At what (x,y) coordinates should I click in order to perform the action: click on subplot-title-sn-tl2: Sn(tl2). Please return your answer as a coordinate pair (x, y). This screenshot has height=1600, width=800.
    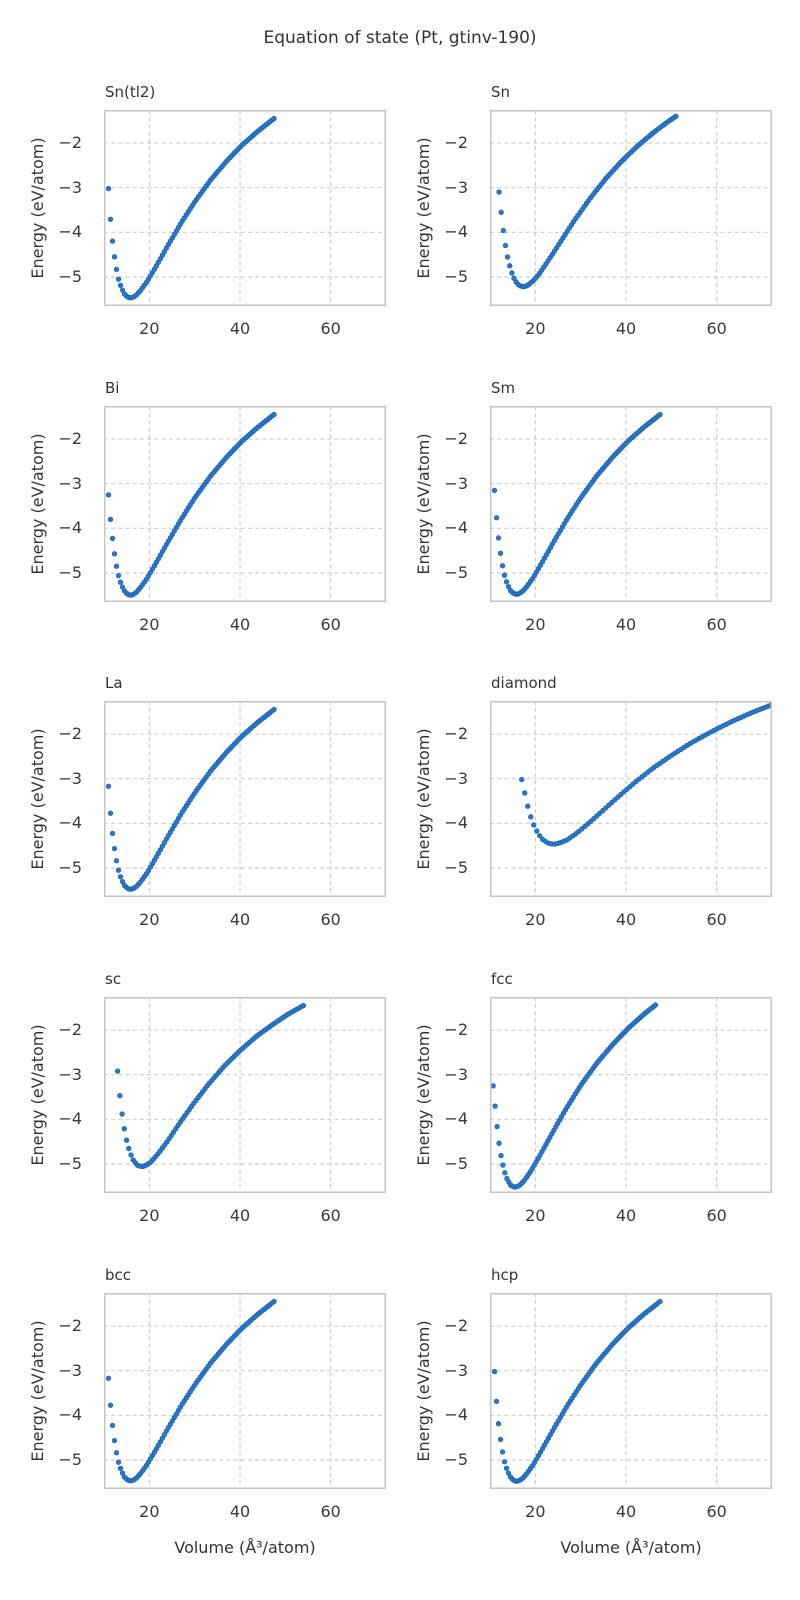
    Looking at the image, I should click on (130, 92).